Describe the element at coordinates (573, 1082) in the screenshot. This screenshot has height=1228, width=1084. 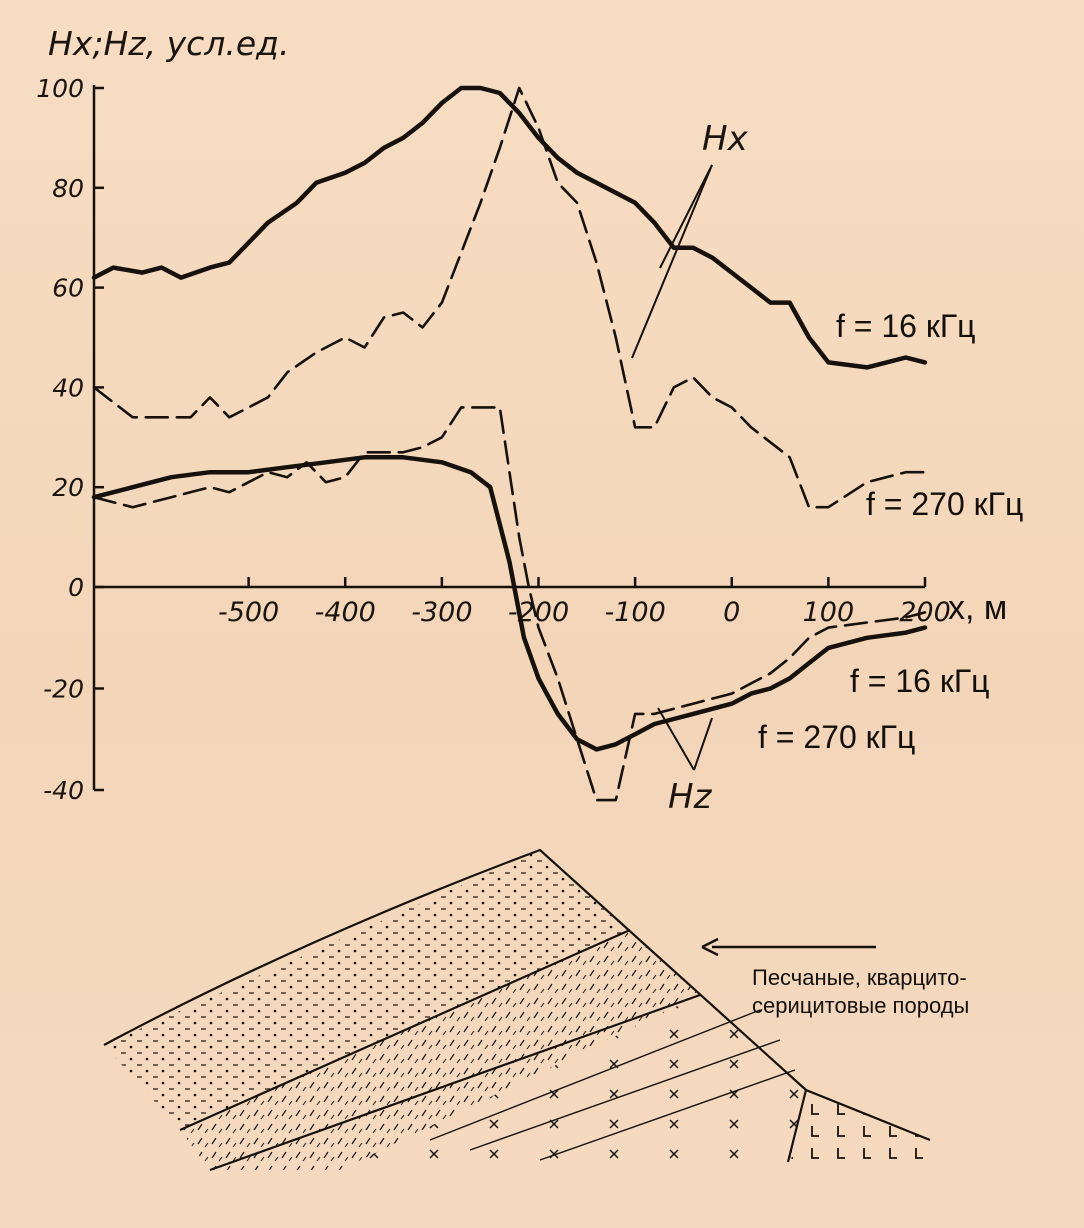
I see `layer-crossed` at that location.